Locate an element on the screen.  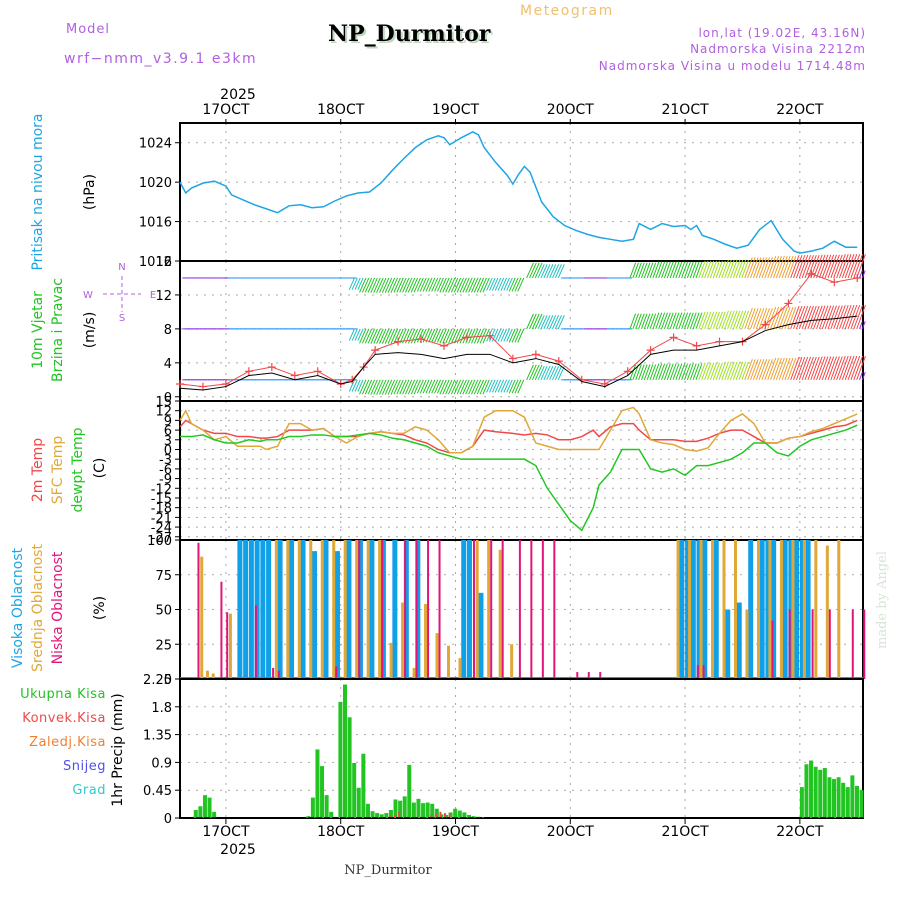
y-tick-label: 12 is located at coordinates (163, 412).